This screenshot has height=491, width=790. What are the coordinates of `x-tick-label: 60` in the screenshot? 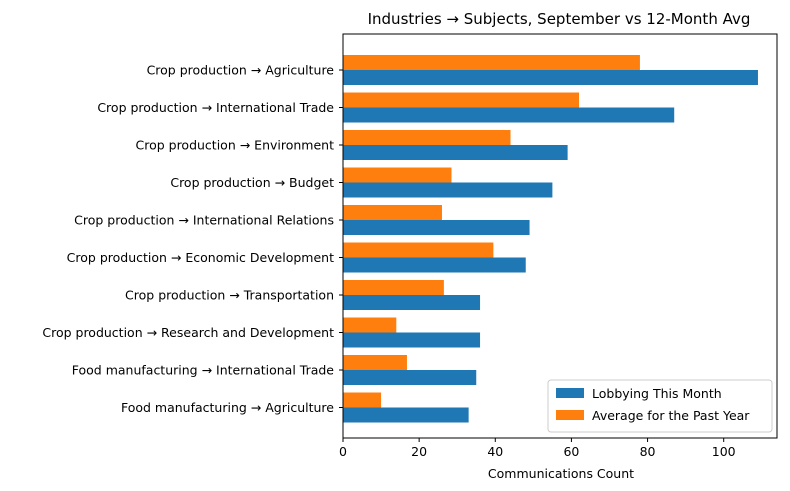 It's located at (571, 451).